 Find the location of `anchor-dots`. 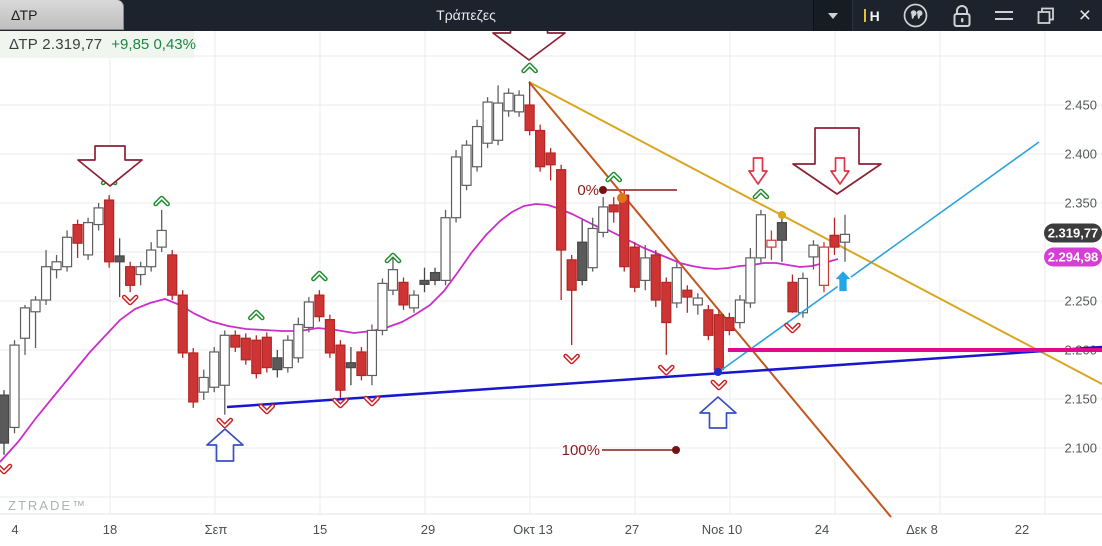

anchor-dots is located at coordinates (692, 320).